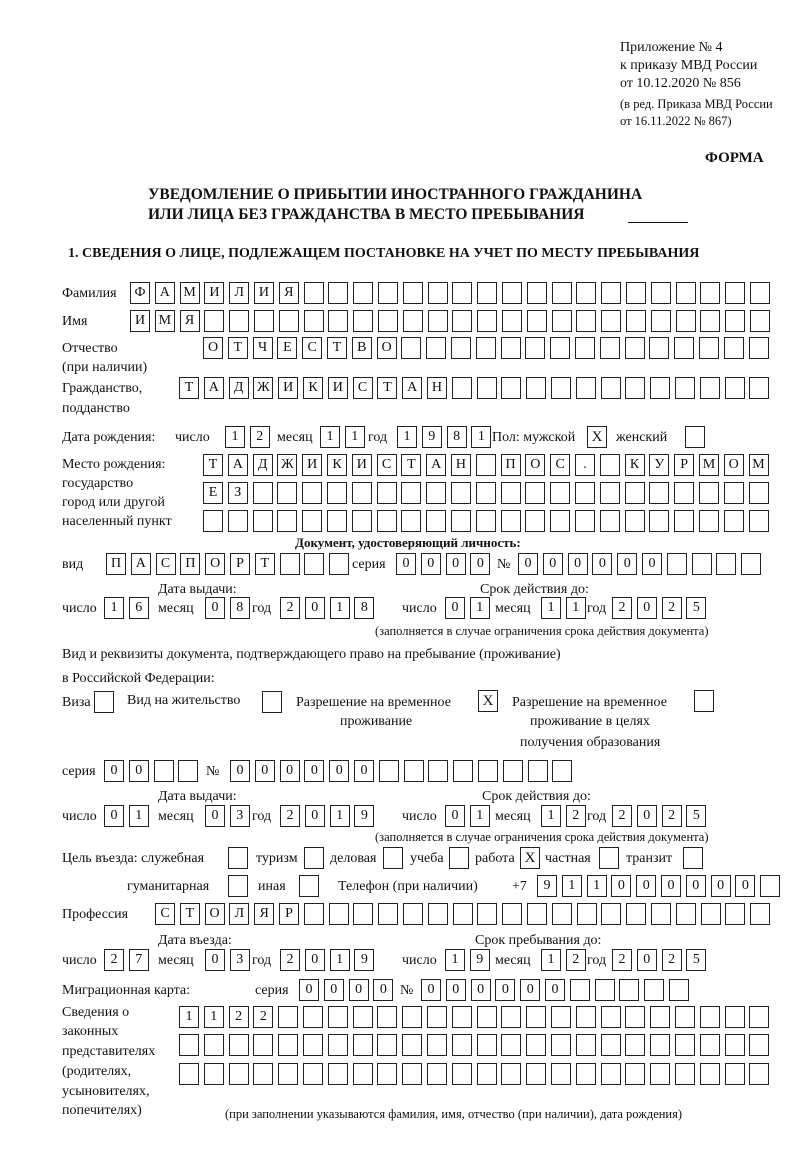 This screenshot has width=800, height=1163. Describe the element at coordinates (361, 348) in the screenshot. I see `char-cell: В` at that location.